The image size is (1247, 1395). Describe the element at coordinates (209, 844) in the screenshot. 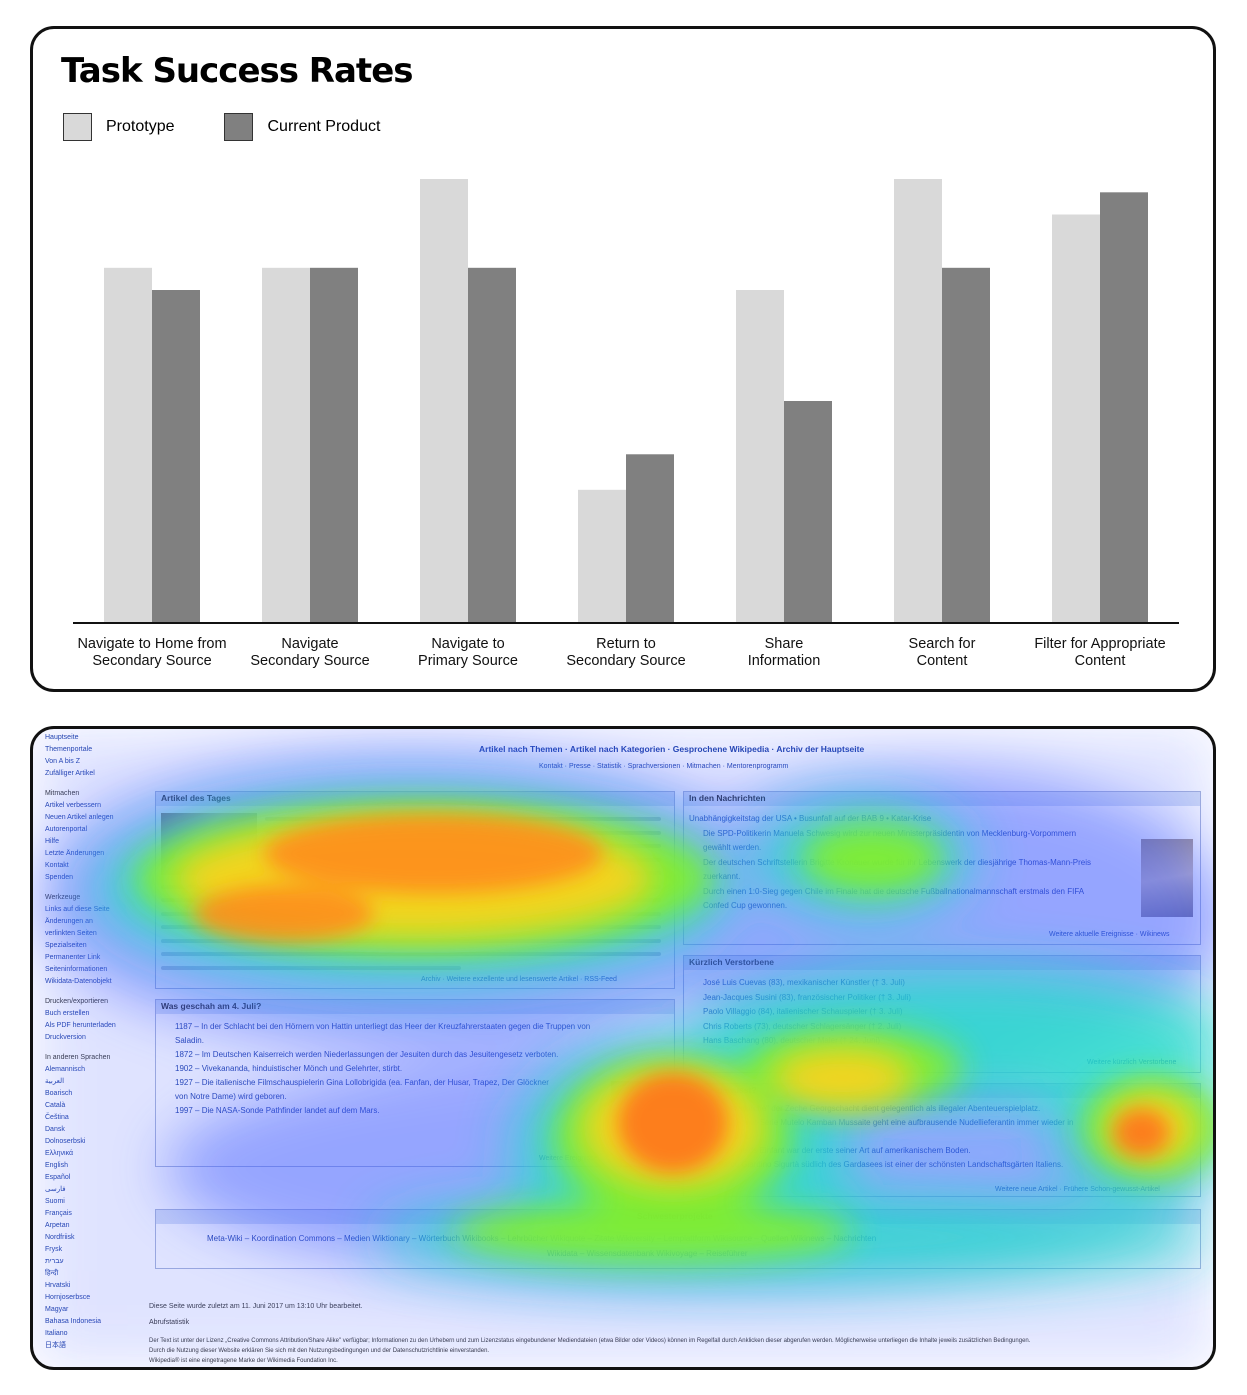

I see `artikel-image` at that location.